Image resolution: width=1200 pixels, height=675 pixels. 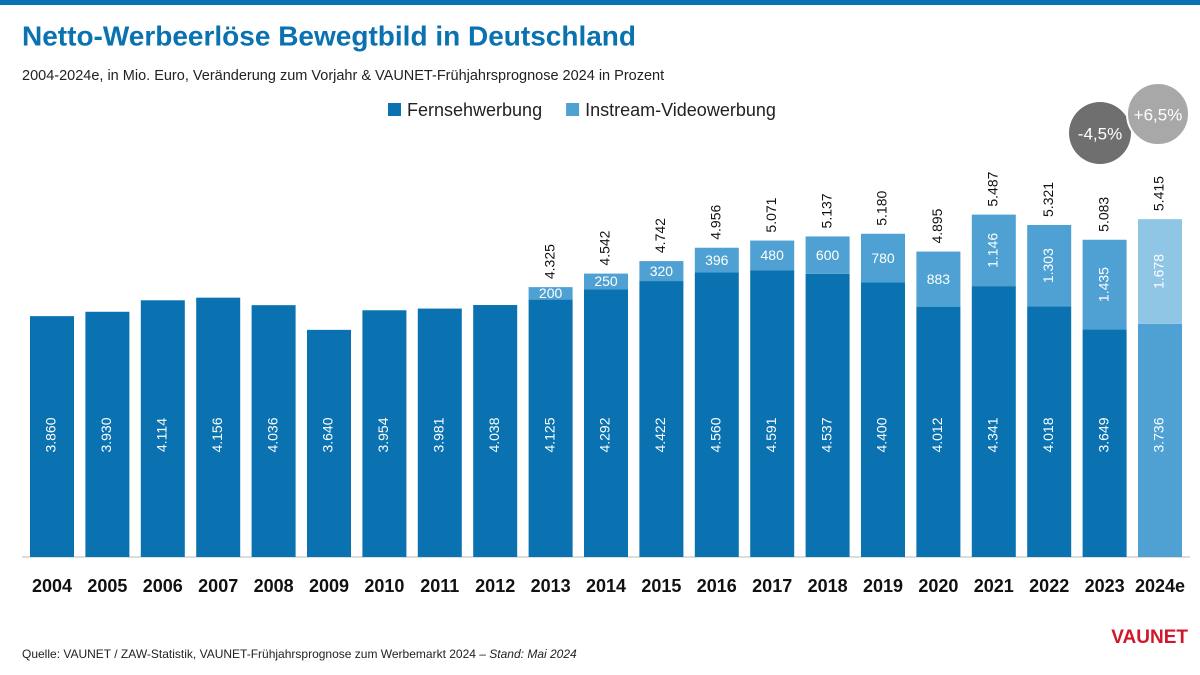 I want to click on x-tick-label: 2024e, so click(x=1160, y=586).